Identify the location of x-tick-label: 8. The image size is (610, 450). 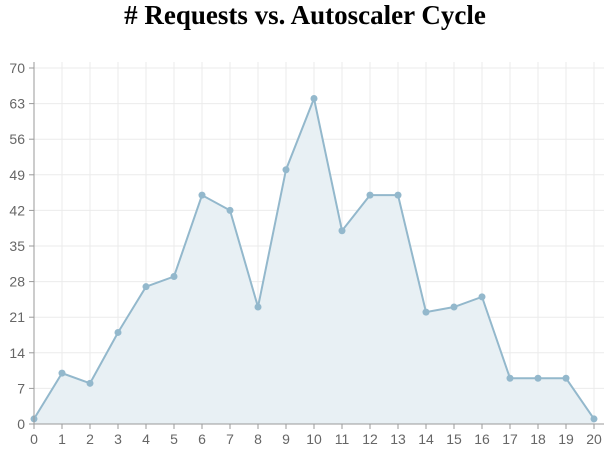
(258, 439).